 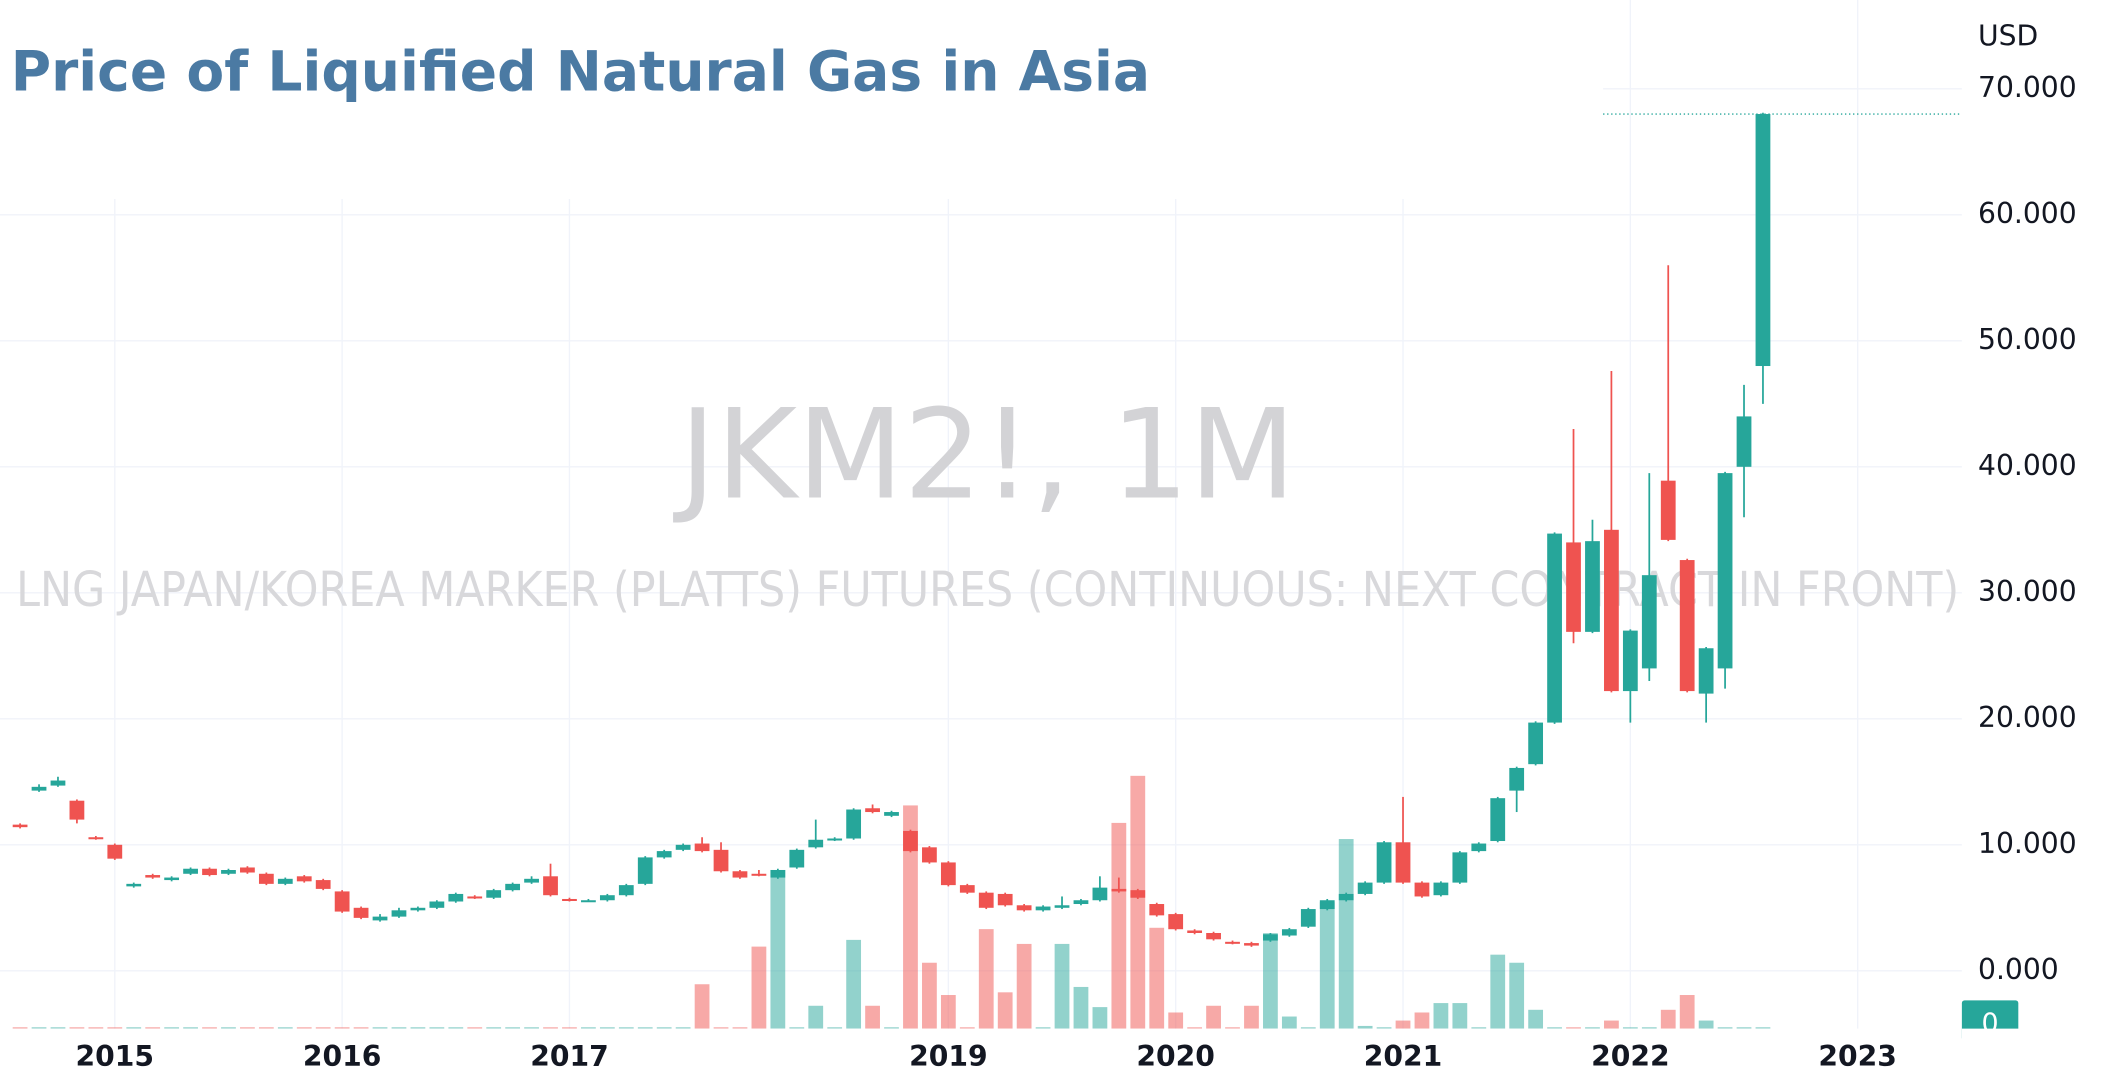 I want to click on watermark: JKM2!, 1M, so click(x=984, y=456).